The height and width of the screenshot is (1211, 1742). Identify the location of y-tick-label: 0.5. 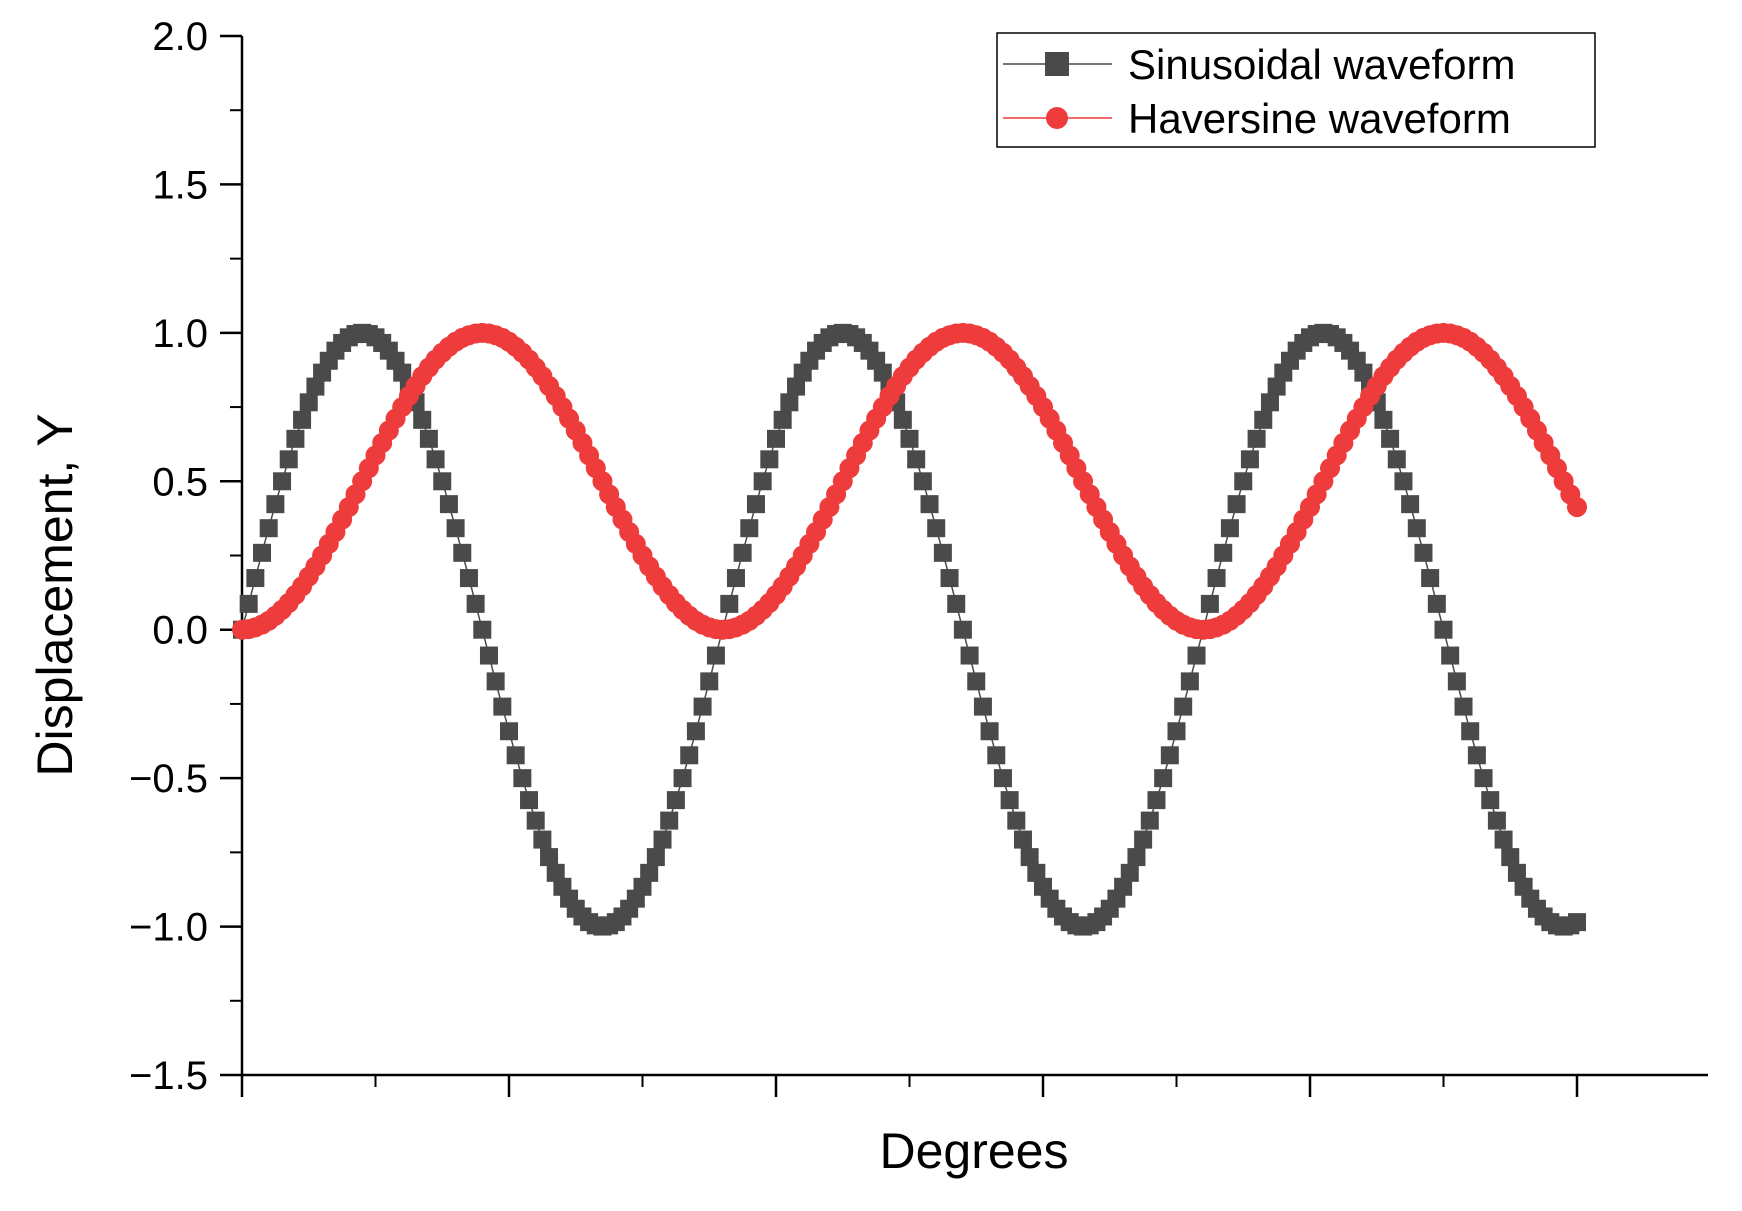
(180, 482).